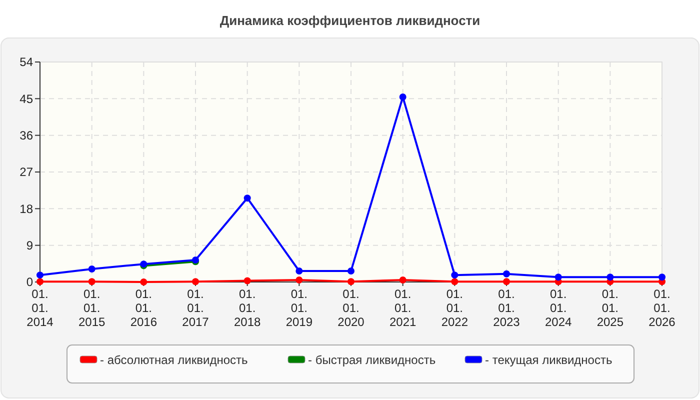 This screenshot has height=400, width=700. What do you see at coordinates (92, 308) in the screenshot?
I see `x-tick-label: 01. 01. 2015` at bounding box center [92, 308].